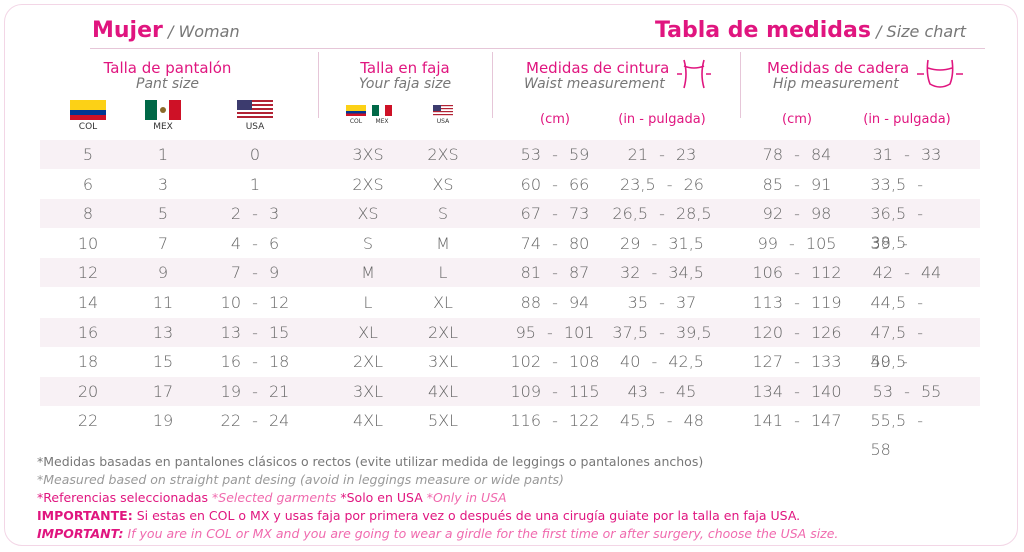  What do you see at coordinates (594, 84) in the screenshot?
I see `group-subtitle: Waist measurement` at bounding box center [594, 84].